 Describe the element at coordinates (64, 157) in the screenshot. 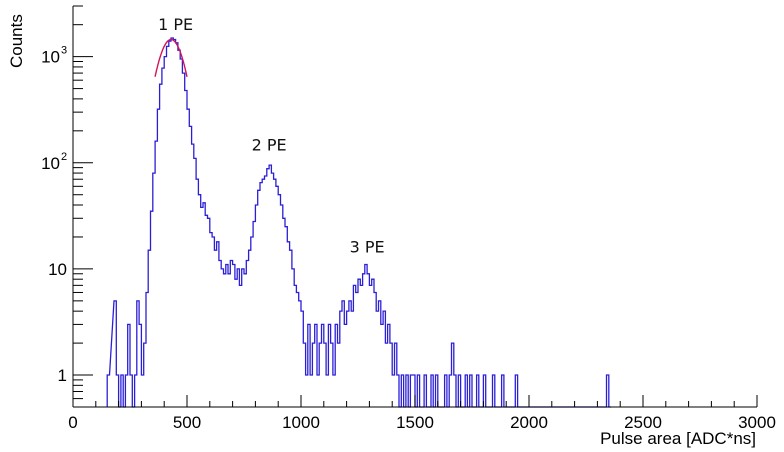

I see `y-tick-exponent: 2` at that location.